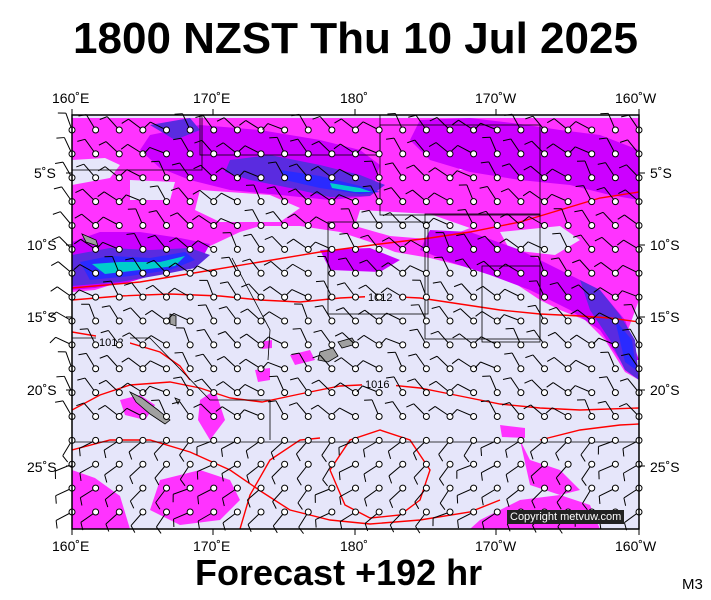 This screenshot has width=711, height=600. I want to click on lon-label-top-160w: 160˚W, so click(636, 98).